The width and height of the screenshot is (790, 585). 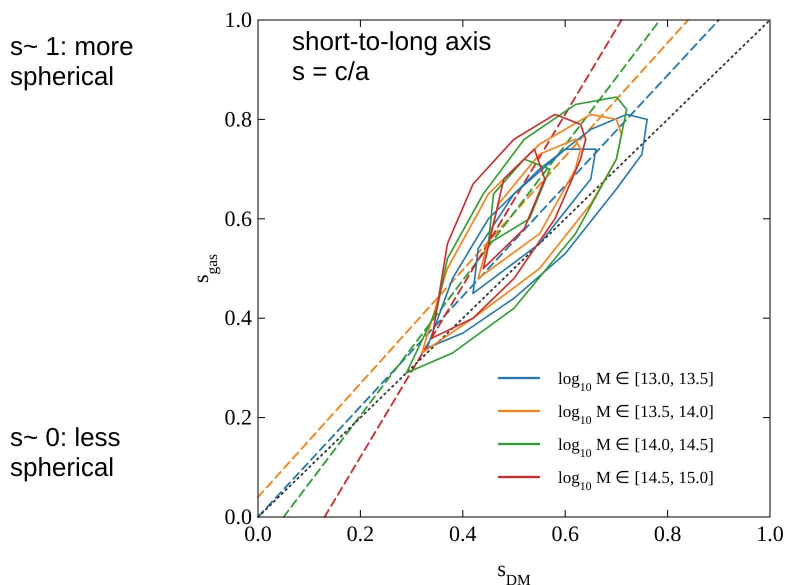 What do you see at coordinates (565, 533) in the screenshot?
I see `x-tick-label: 0.6` at bounding box center [565, 533].